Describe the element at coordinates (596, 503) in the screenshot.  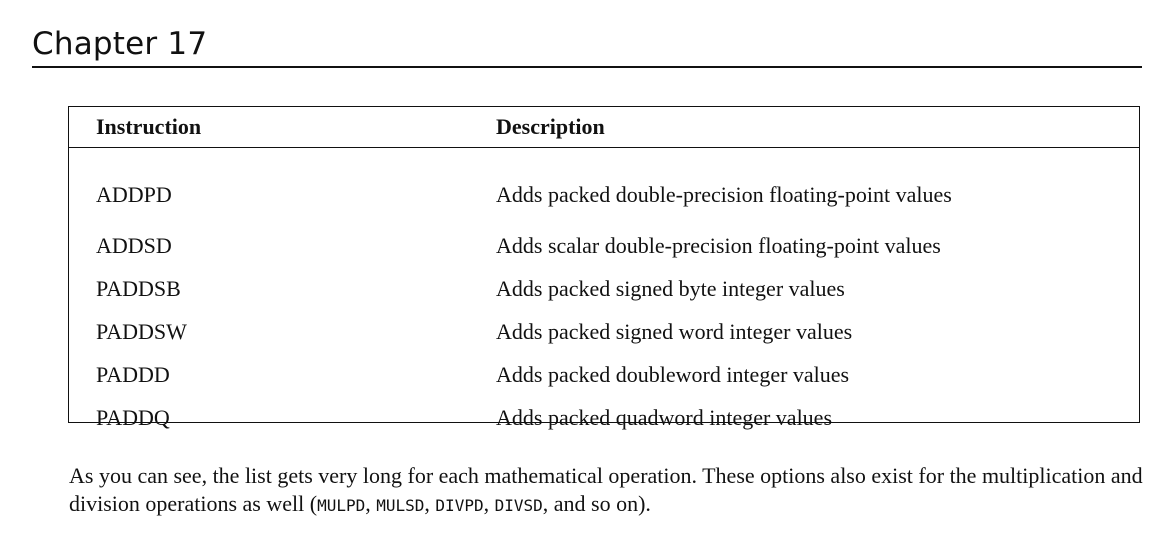
I see `paragraph-text-end: , and so on).` at that location.